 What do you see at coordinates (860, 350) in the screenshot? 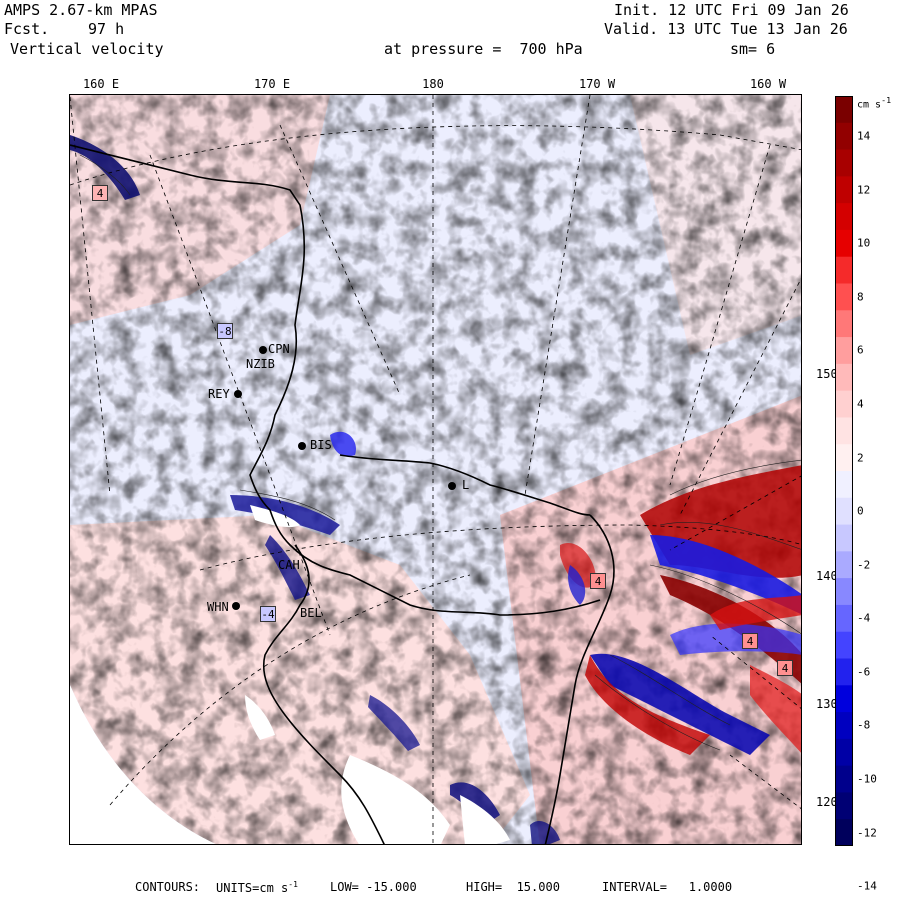
I see `colorbar-tick-label: 6` at bounding box center [860, 350].